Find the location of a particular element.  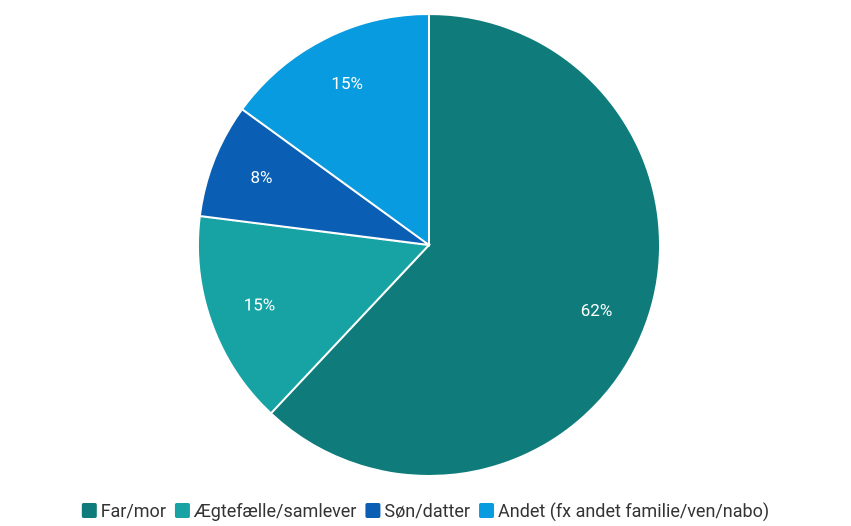

legend-label: Andet (fx andet familie/ven/nabo) is located at coordinates (633, 511).